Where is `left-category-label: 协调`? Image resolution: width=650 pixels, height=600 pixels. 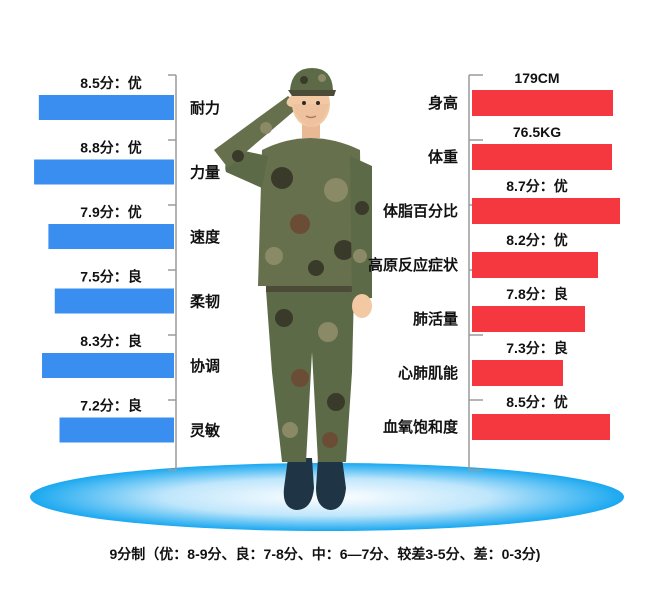
left-category-label: 协调 is located at coordinates (205, 366).